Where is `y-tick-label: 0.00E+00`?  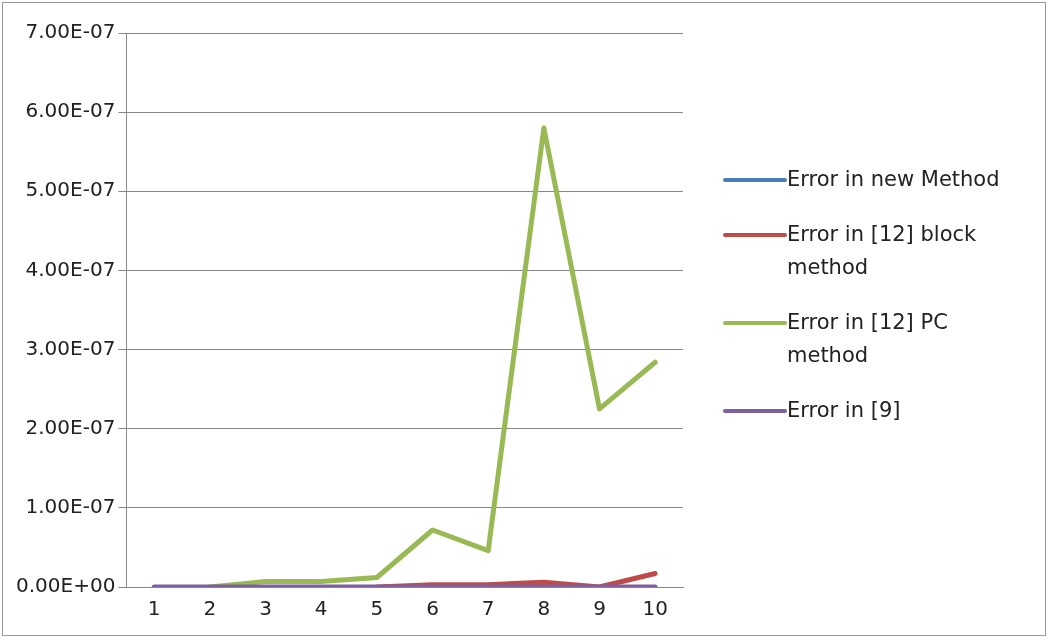 y-tick-label: 0.00E+00 is located at coordinates (66, 585).